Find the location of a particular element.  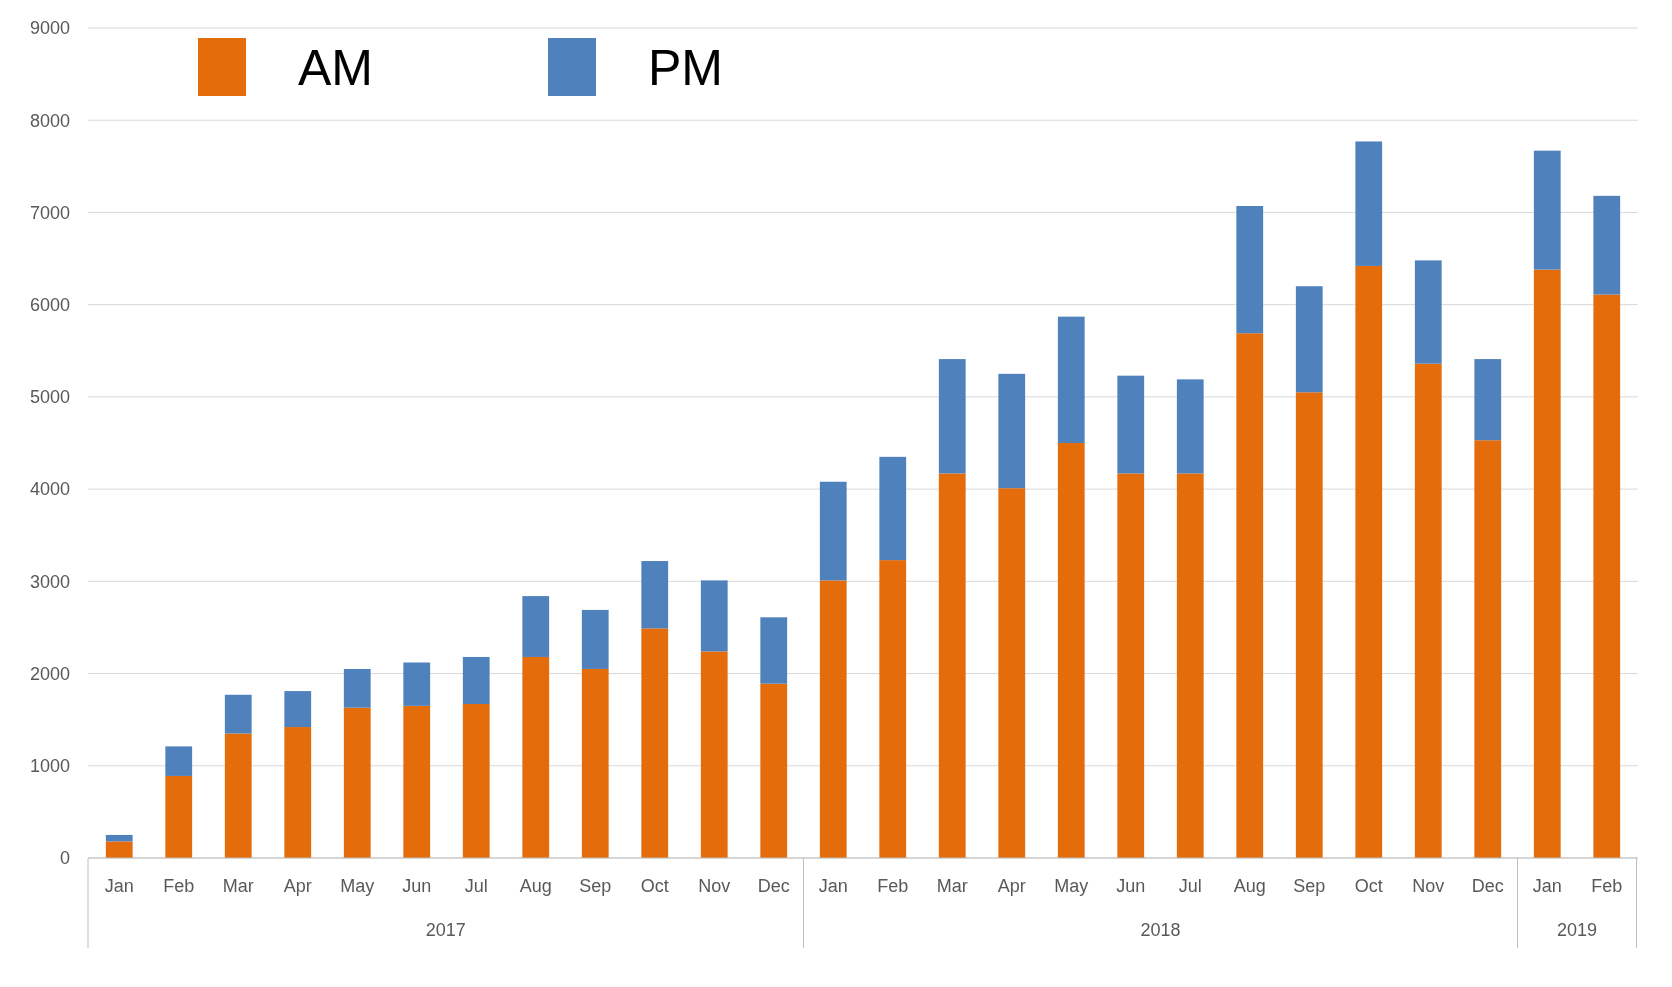

y-tick-label: 5000 is located at coordinates (49, 397).